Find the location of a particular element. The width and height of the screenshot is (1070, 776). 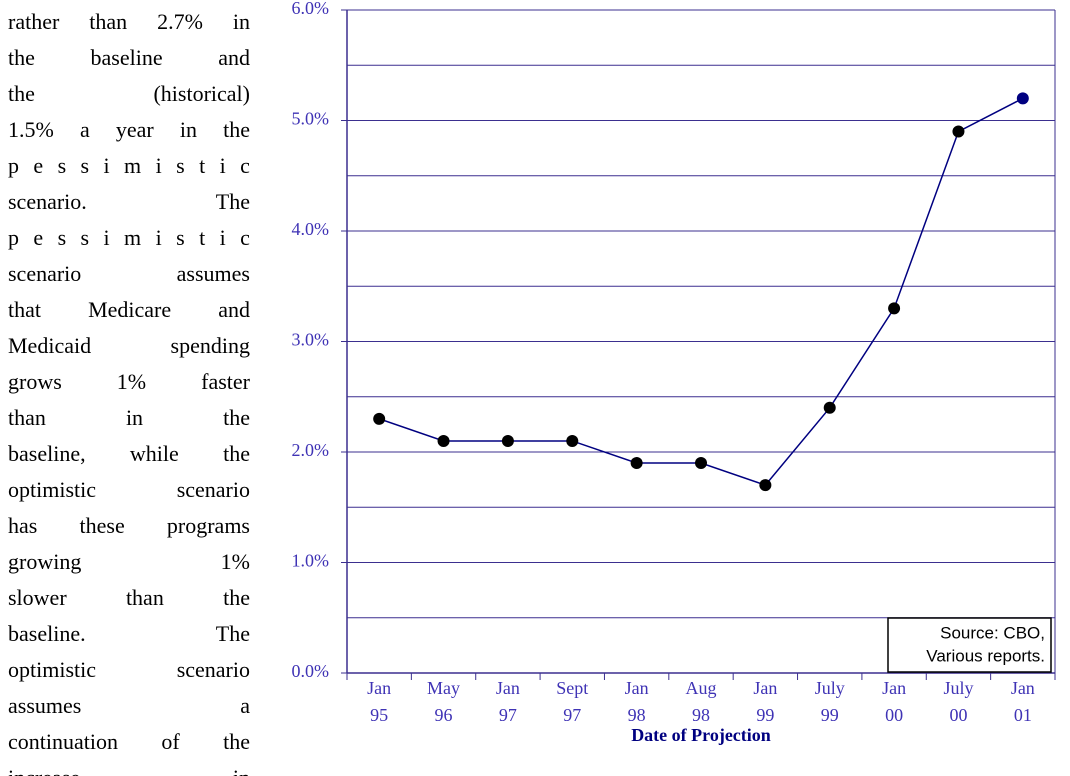

y-tick-label: 4.0% is located at coordinates (311, 229).